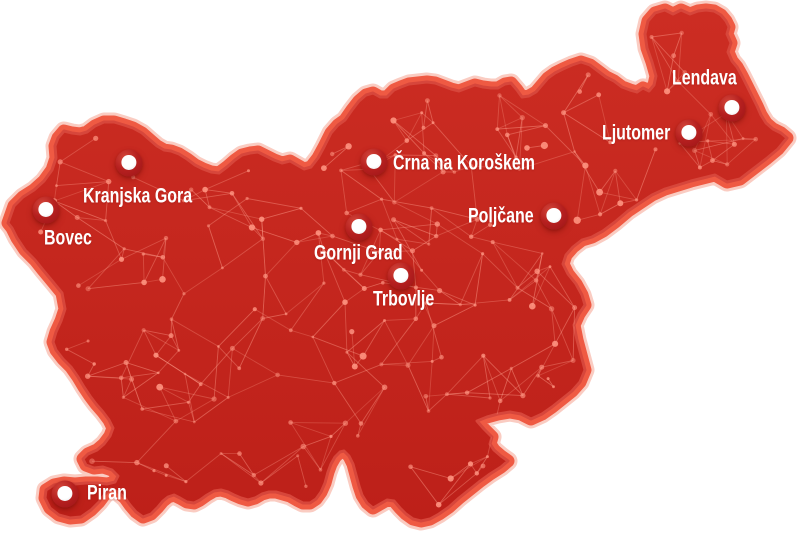  I want to click on city-marker-bovec, so click(46, 210).